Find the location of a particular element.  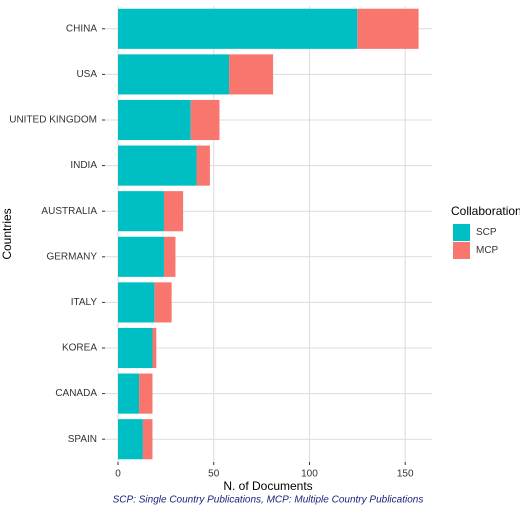

legend-label: SCP is located at coordinates (486, 232).